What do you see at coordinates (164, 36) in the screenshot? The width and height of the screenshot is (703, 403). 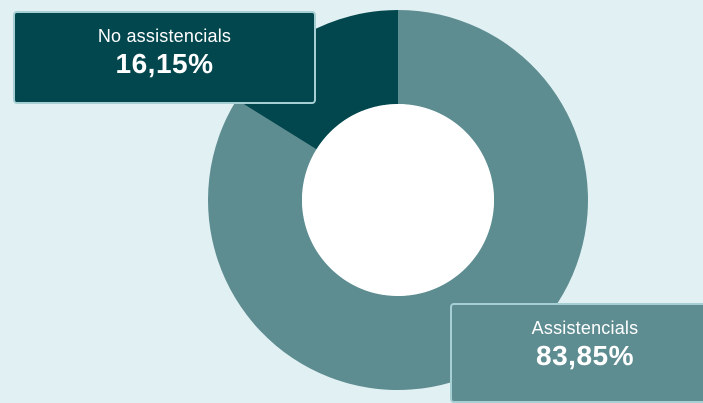 I see `slice-label-no-assistencials: No assistencials` at bounding box center [164, 36].